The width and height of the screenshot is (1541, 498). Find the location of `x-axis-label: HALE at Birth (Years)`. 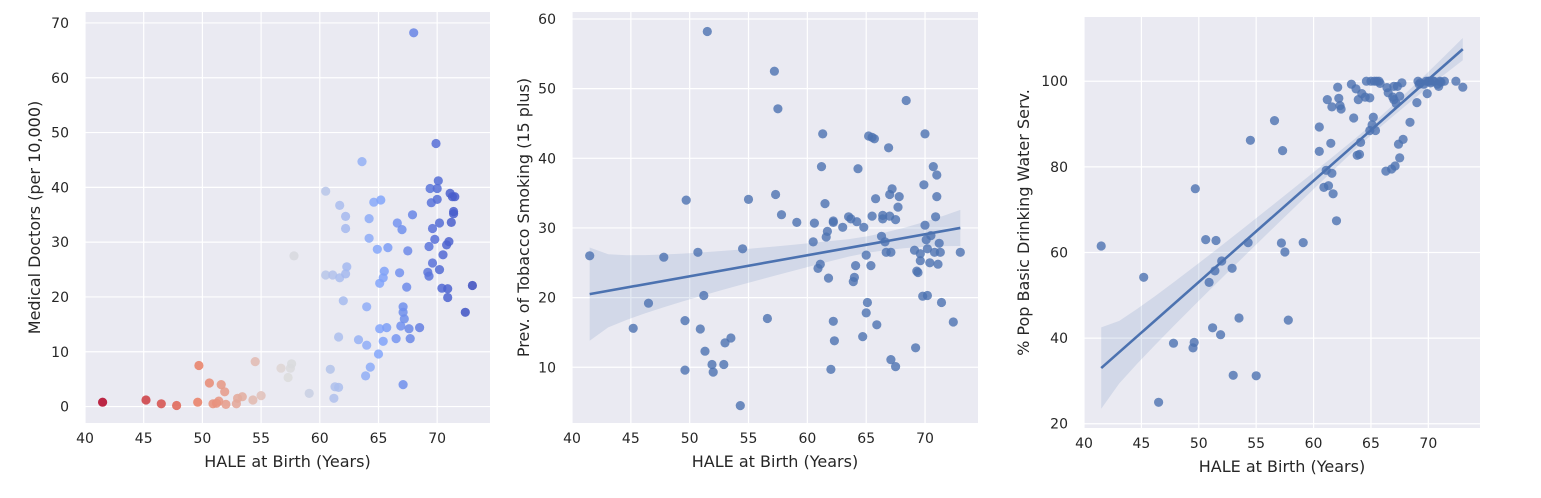

x-axis-label: HALE at Birth (Years) is located at coordinates (775, 461).